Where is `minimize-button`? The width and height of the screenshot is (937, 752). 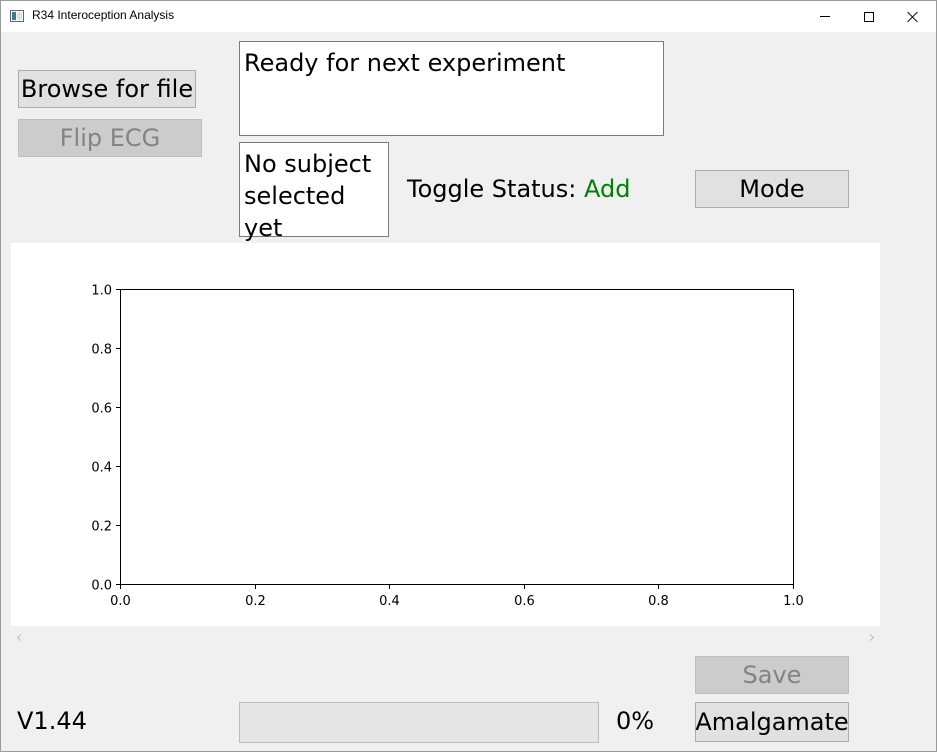 minimize-button is located at coordinates (825, 16).